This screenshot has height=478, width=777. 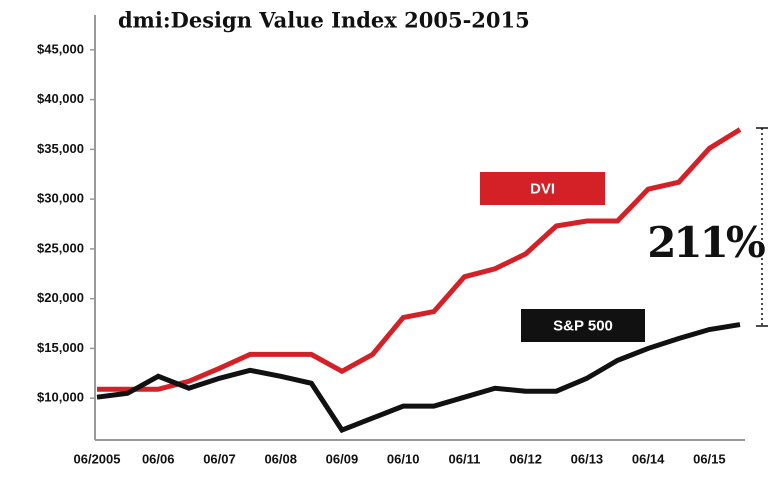 What do you see at coordinates (60, 247) in the screenshot?
I see `y-tick-label: $25,000` at bounding box center [60, 247].